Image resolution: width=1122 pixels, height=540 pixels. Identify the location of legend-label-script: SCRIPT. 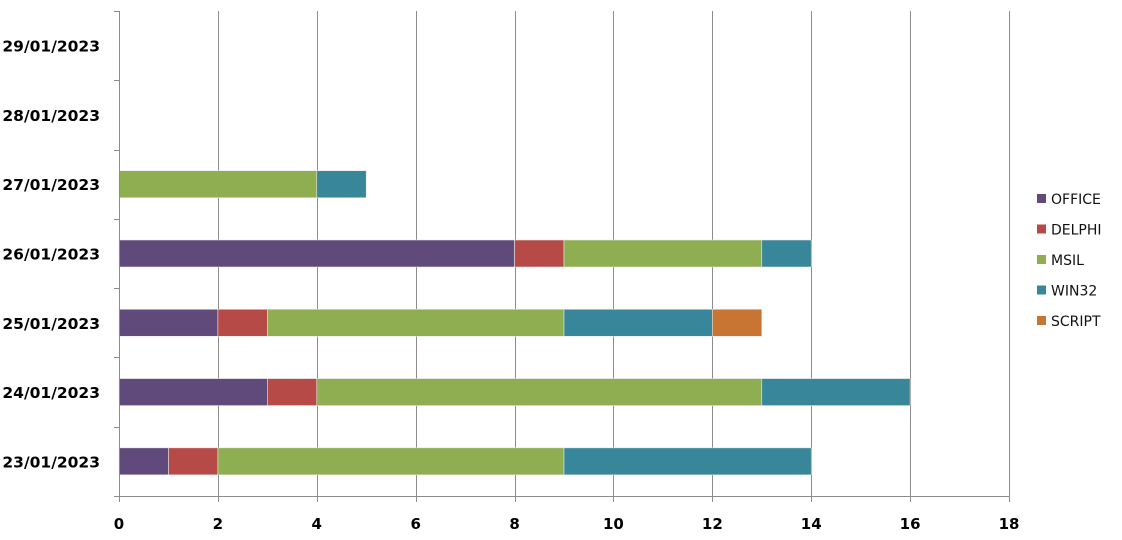
(1076, 322).